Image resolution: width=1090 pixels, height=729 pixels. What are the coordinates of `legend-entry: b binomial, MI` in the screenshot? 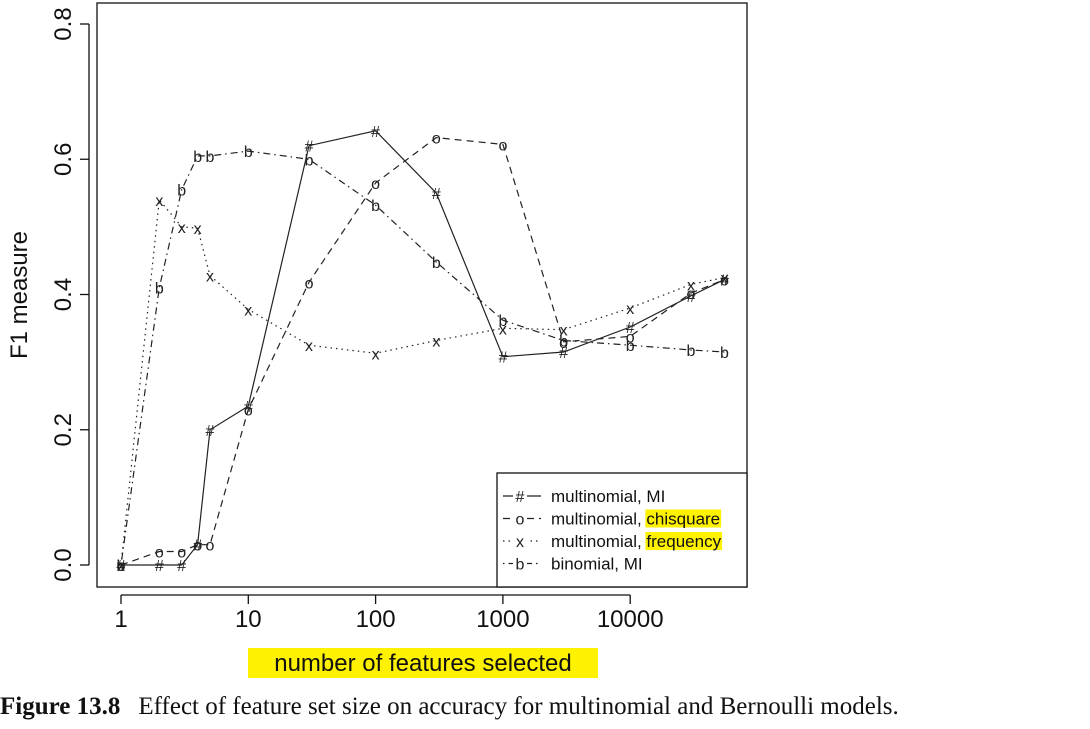 It's located at (573, 564).